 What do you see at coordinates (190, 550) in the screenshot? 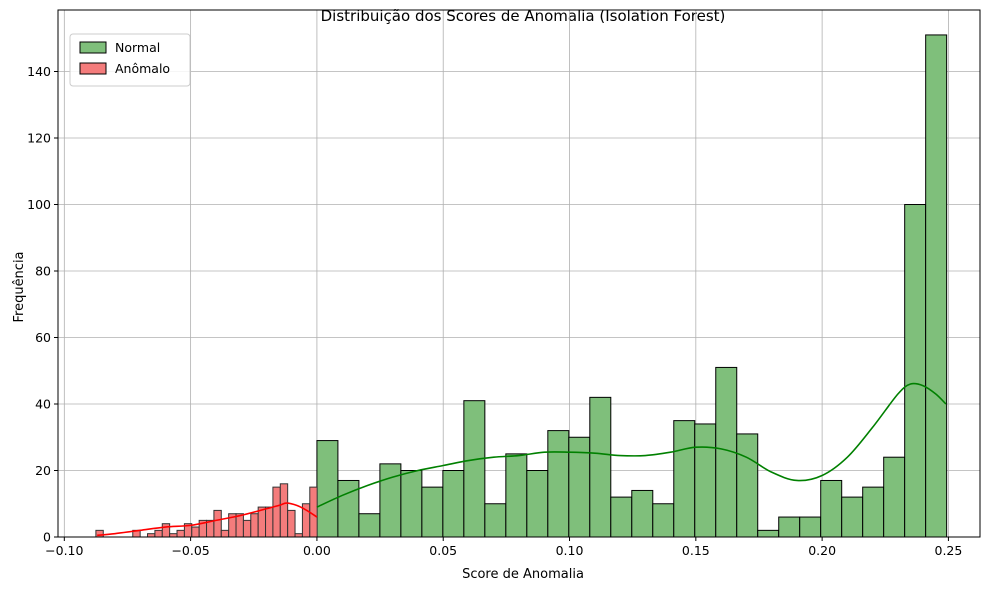
I see `x-tick-label: −0.05` at bounding box center [190, 550].